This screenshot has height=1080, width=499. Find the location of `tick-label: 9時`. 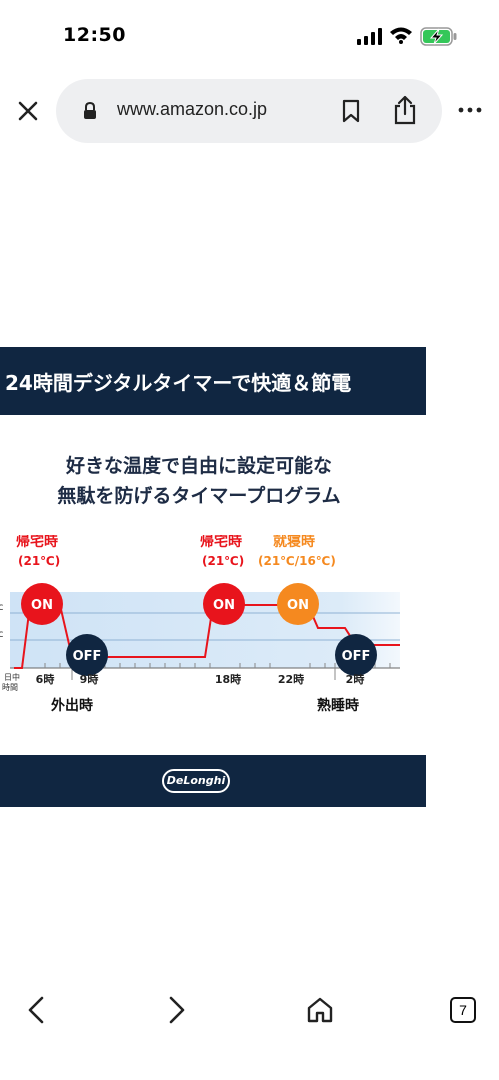

tick-label: 9時 is located at coordinates (89, 679).